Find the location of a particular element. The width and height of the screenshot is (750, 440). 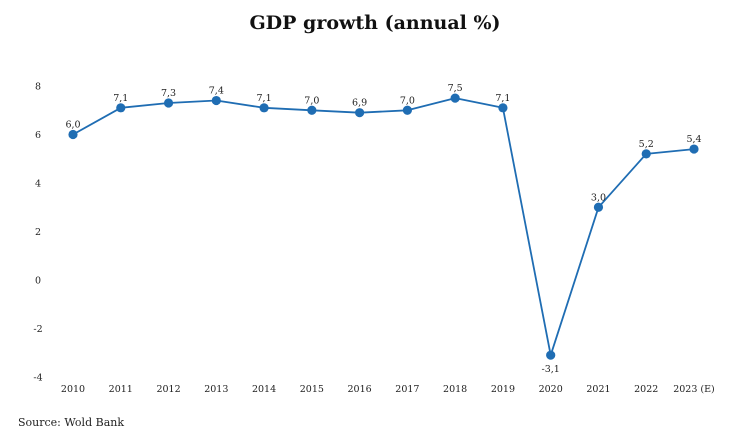

x-tick-label: 2016 is located at coordinates (360, 389).